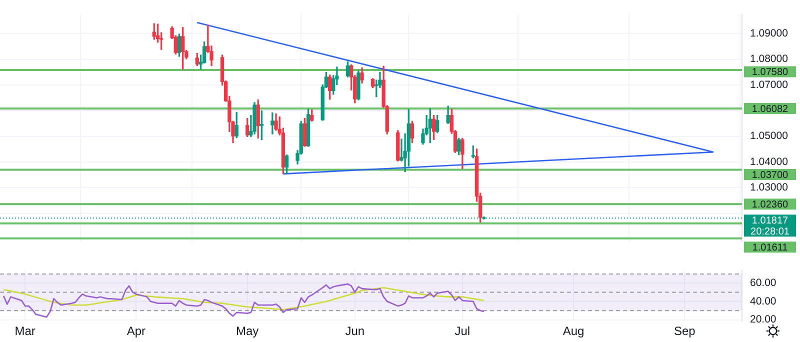 The width and height of the screenshot is (800, 342). What do you see at coordinates (573, 331) in the screenshot?
I see `x-tick-label: Aug` at bounding box center [573, 331].